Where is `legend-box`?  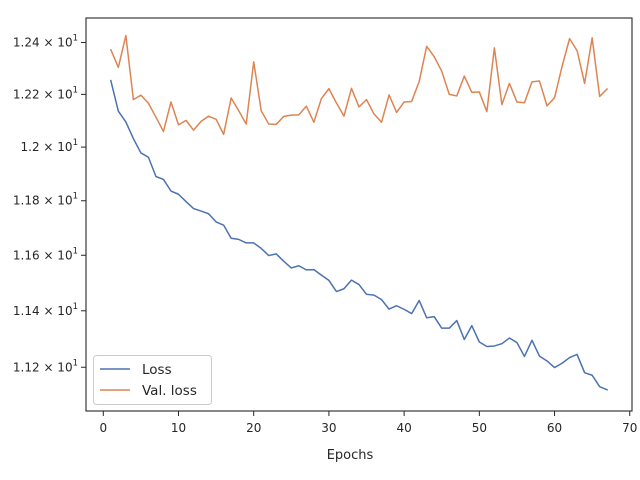
legend-box is located at coordinates (152, 380).